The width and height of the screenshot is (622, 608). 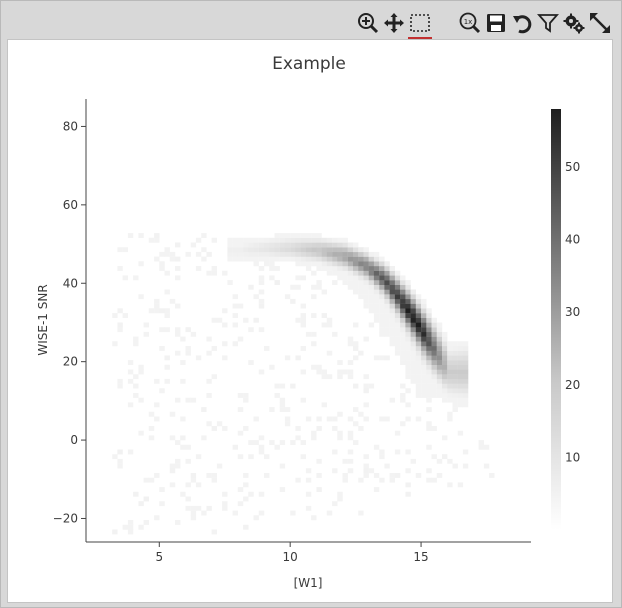 What do you see at coordinates (420, 38) in the screenshot?
I see `active-tool-indicator` at bounding box center [420, 38].